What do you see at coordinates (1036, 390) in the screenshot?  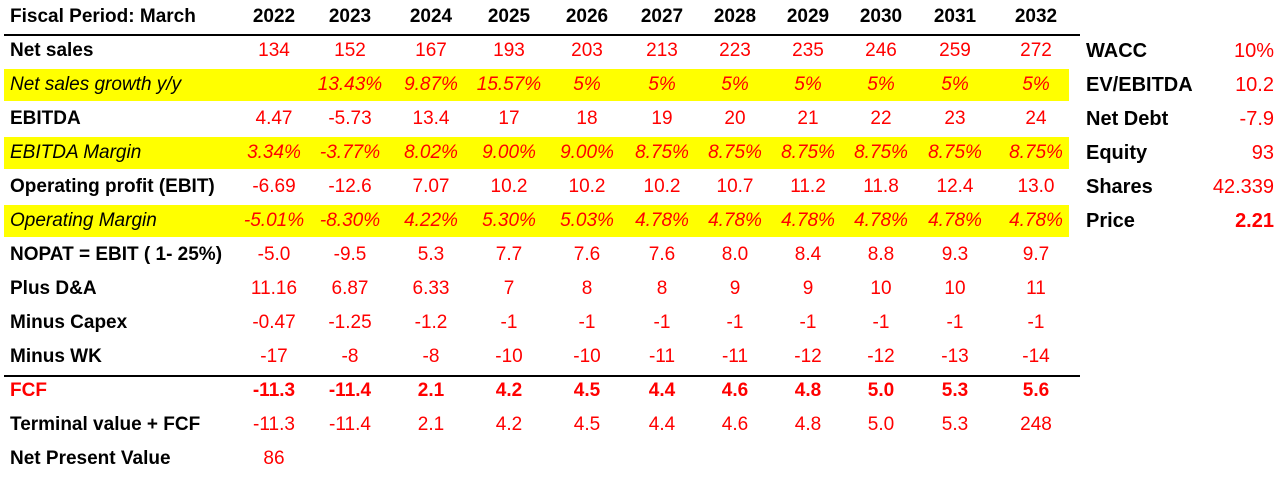 I see `table-cell: 5.6` at bounding box center [1036, 390].